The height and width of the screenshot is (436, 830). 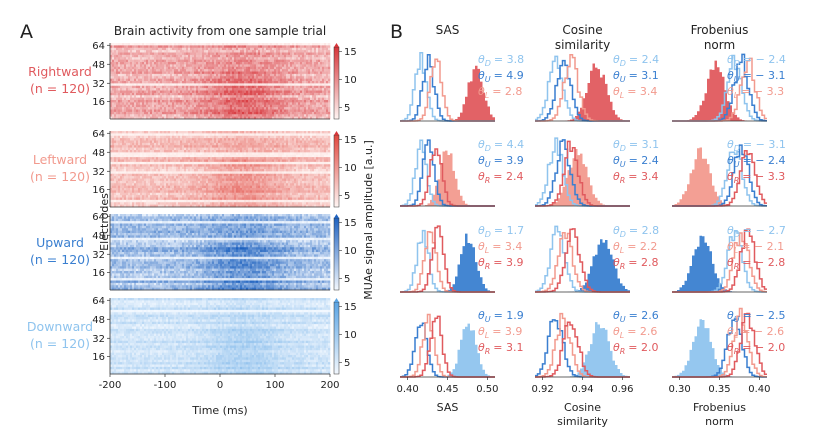 What do you see at coordinates (274, 385) in the screenshot?
I see `x-tick-label: 100` at bounding box center [274, 385].